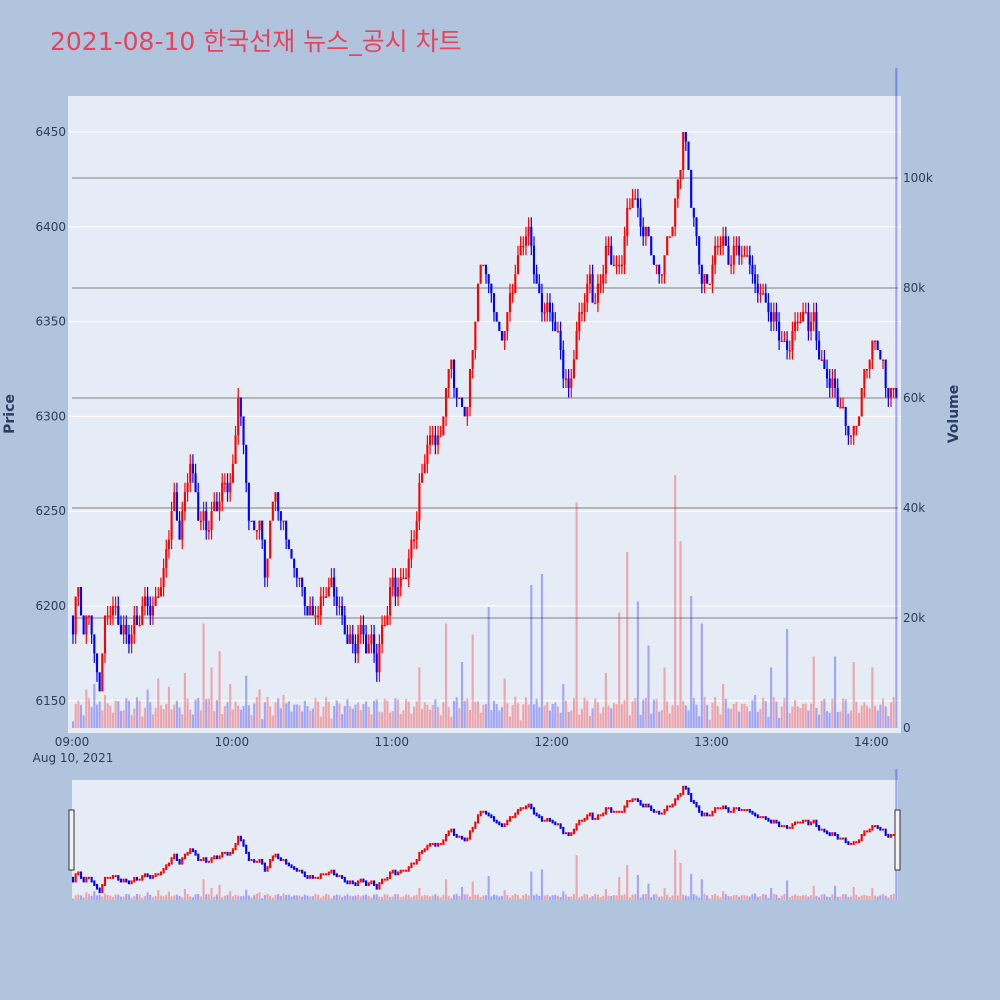 Image resolution: width=1000 pixels, height=1000 pixels. What do you see at coordinates (71, 840) in the screenshot?
I see `range-slider-left-handle` at bounding box center [71, 840].